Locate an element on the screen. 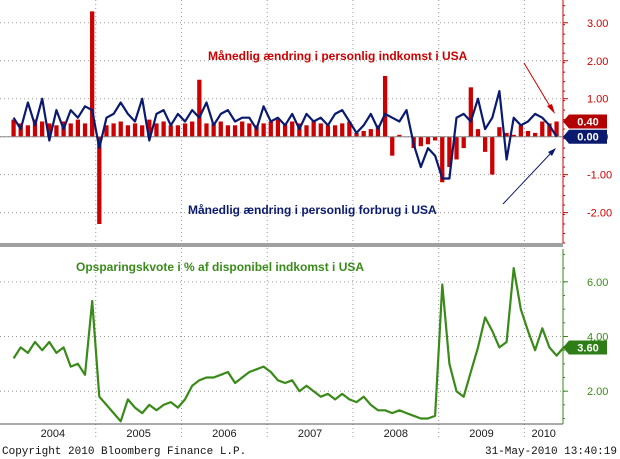 The height and width of the screenshot is (459, 620). consumption-last-value-badge-shape is located at coordinates (585, 136).